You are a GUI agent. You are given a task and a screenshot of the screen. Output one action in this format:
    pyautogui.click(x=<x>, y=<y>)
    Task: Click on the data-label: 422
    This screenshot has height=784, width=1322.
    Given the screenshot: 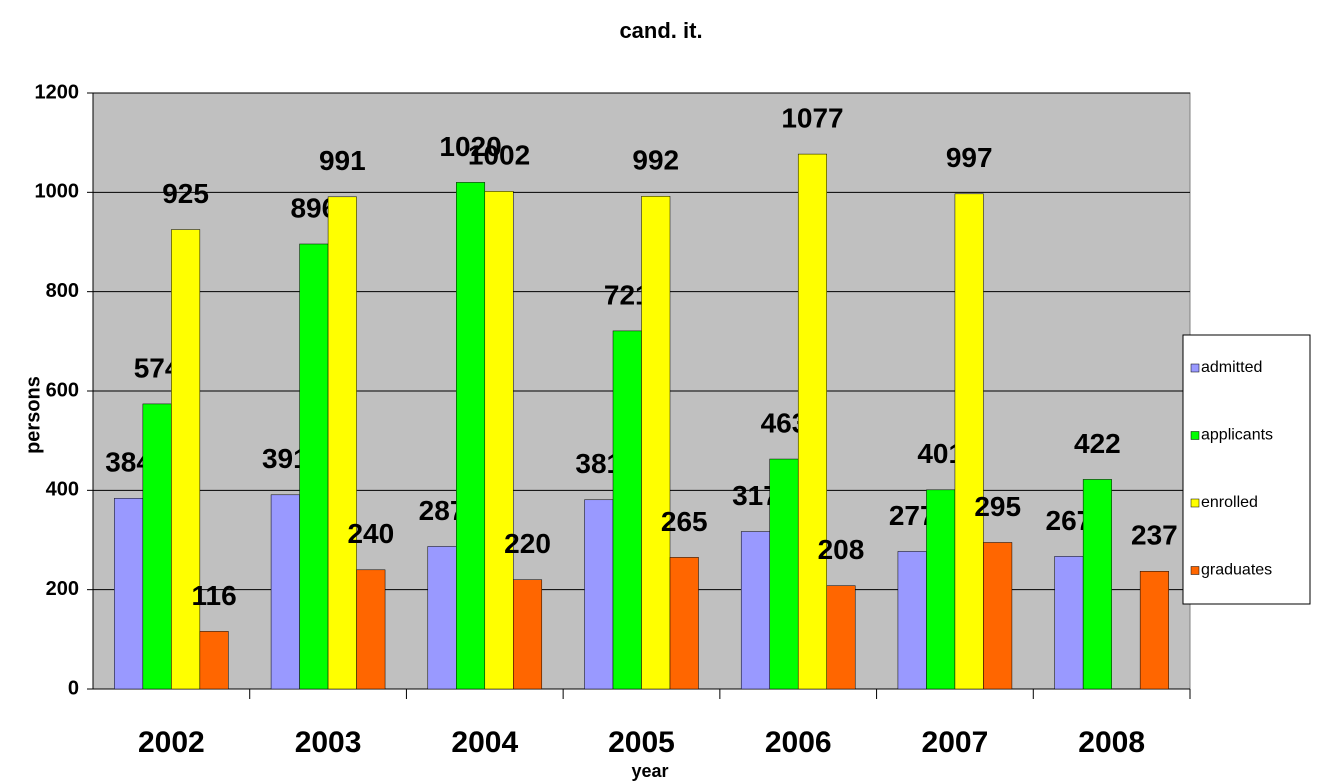 What is the action you would take?
    pyautogui.click(x=1097, y=443)
    